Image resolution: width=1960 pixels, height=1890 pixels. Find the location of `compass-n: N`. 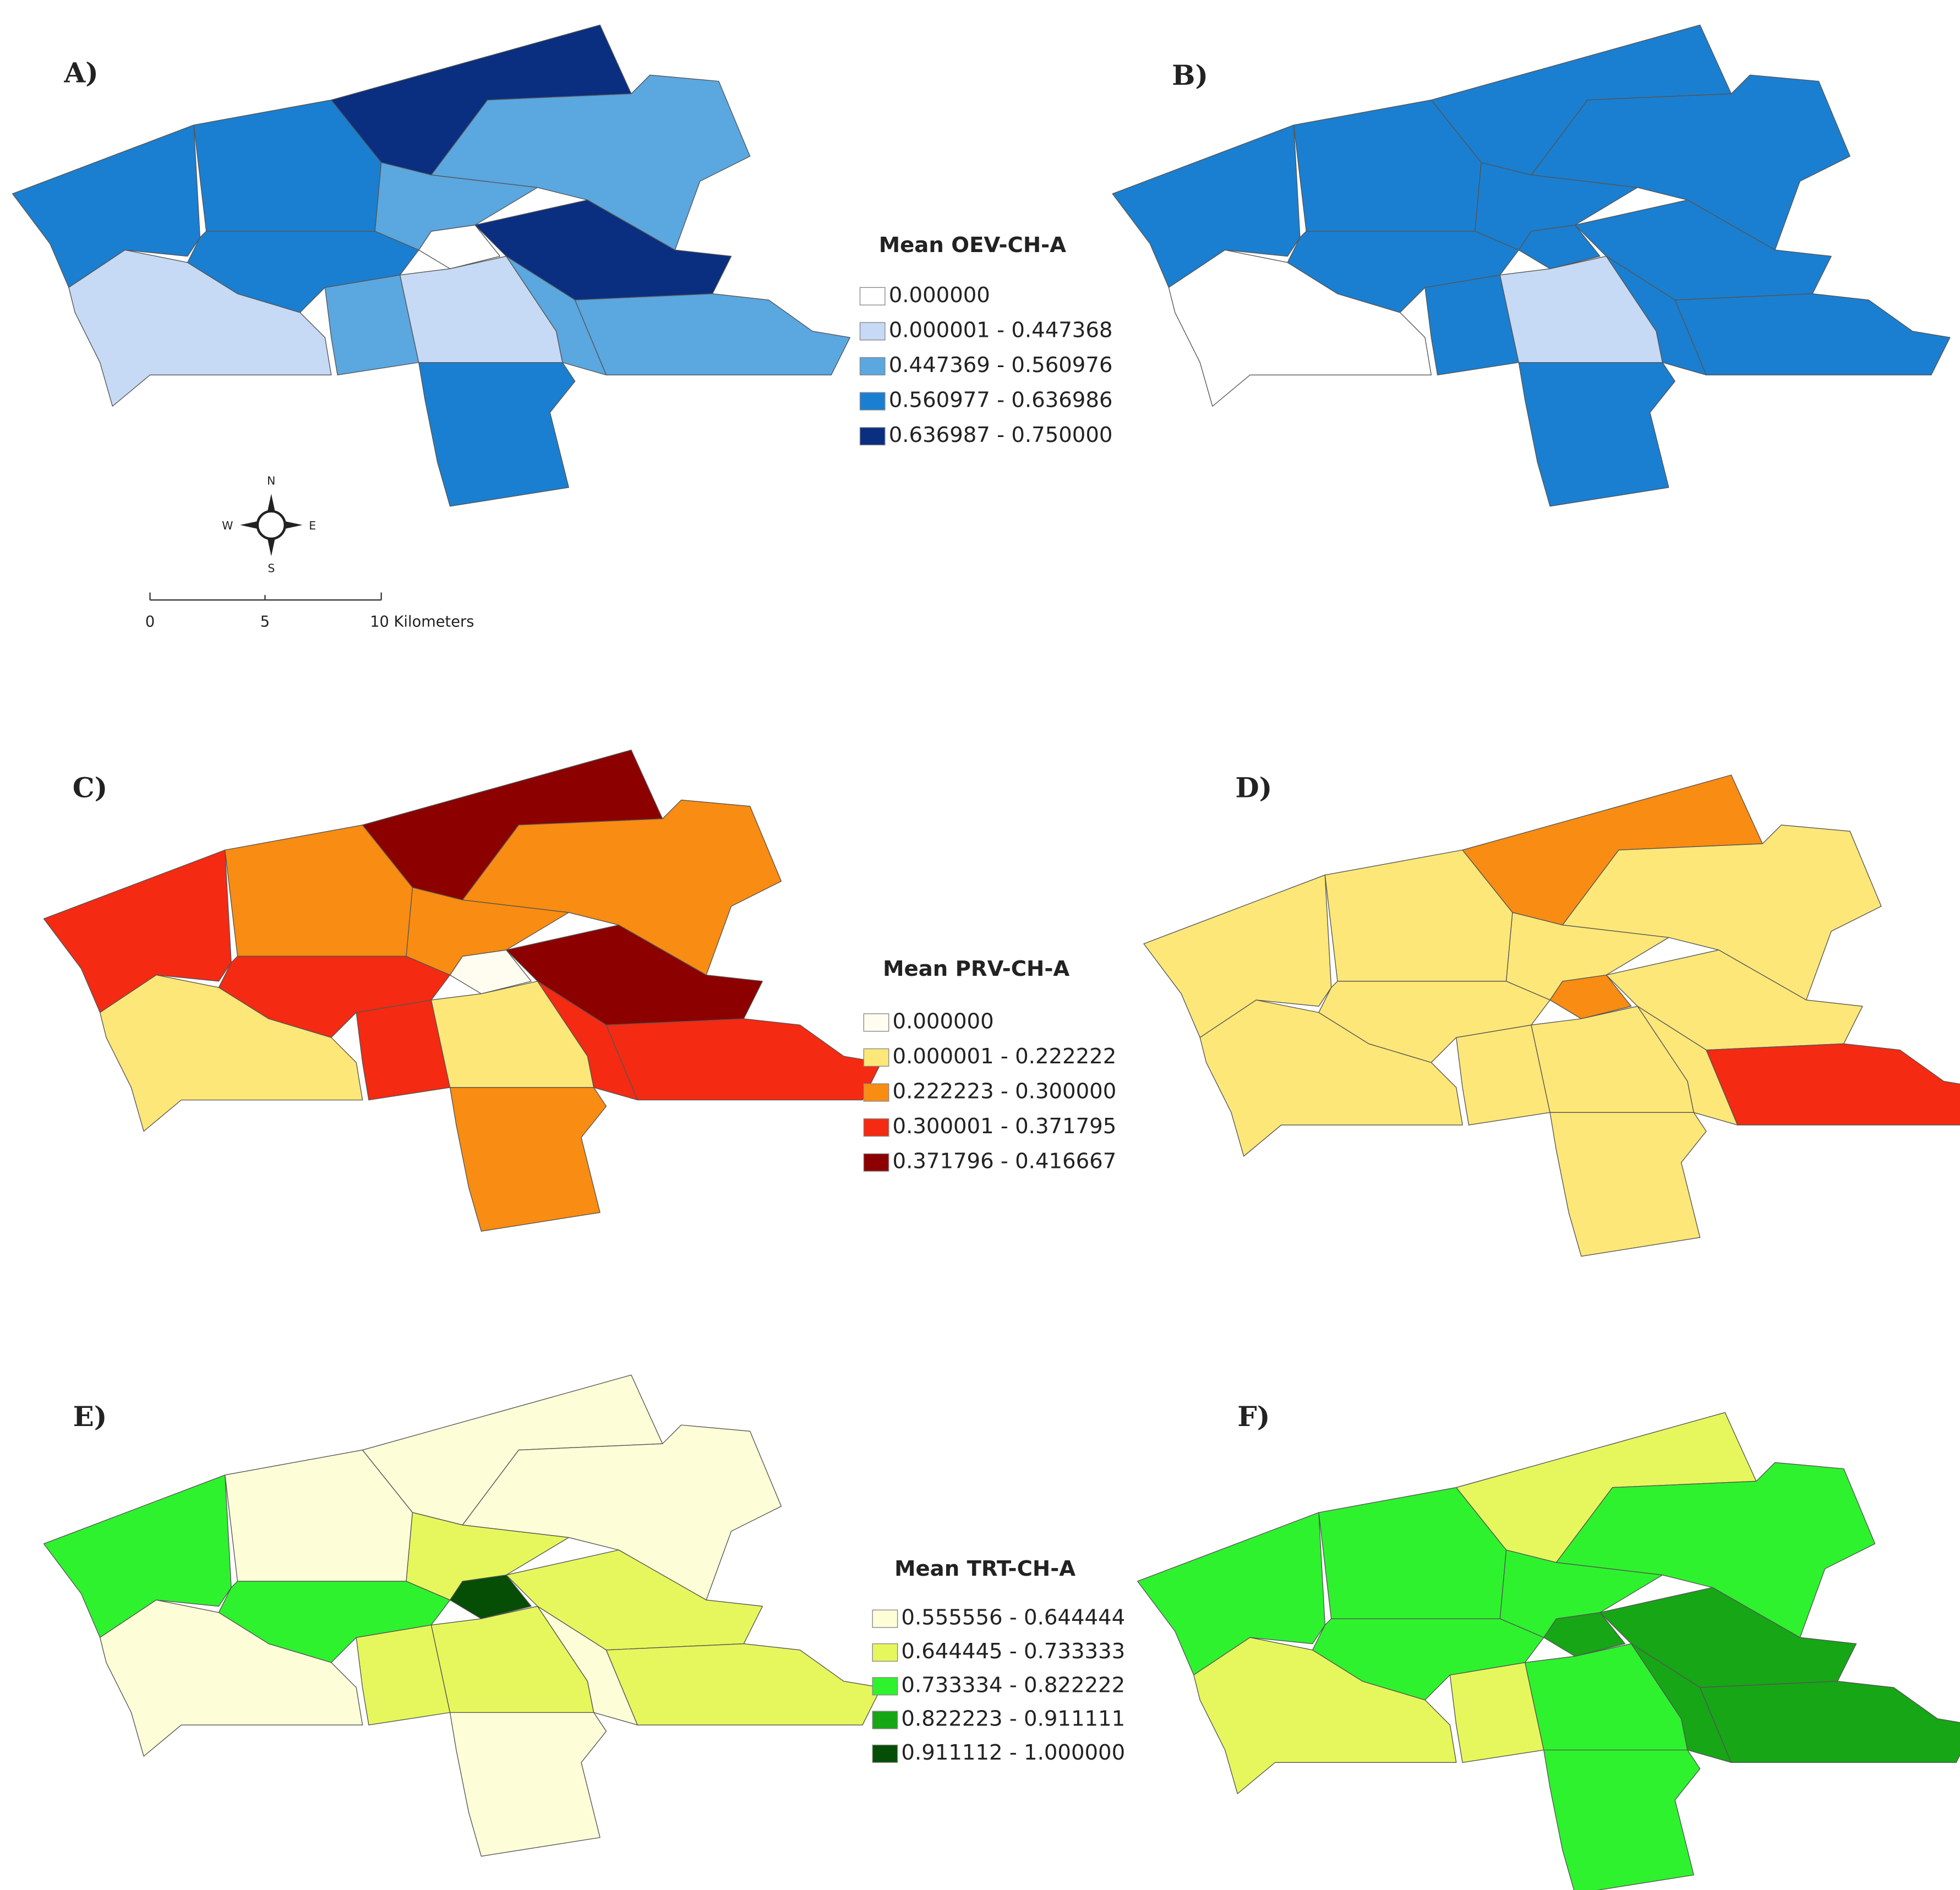

compass-n: N is located at coordinates (271, 480).